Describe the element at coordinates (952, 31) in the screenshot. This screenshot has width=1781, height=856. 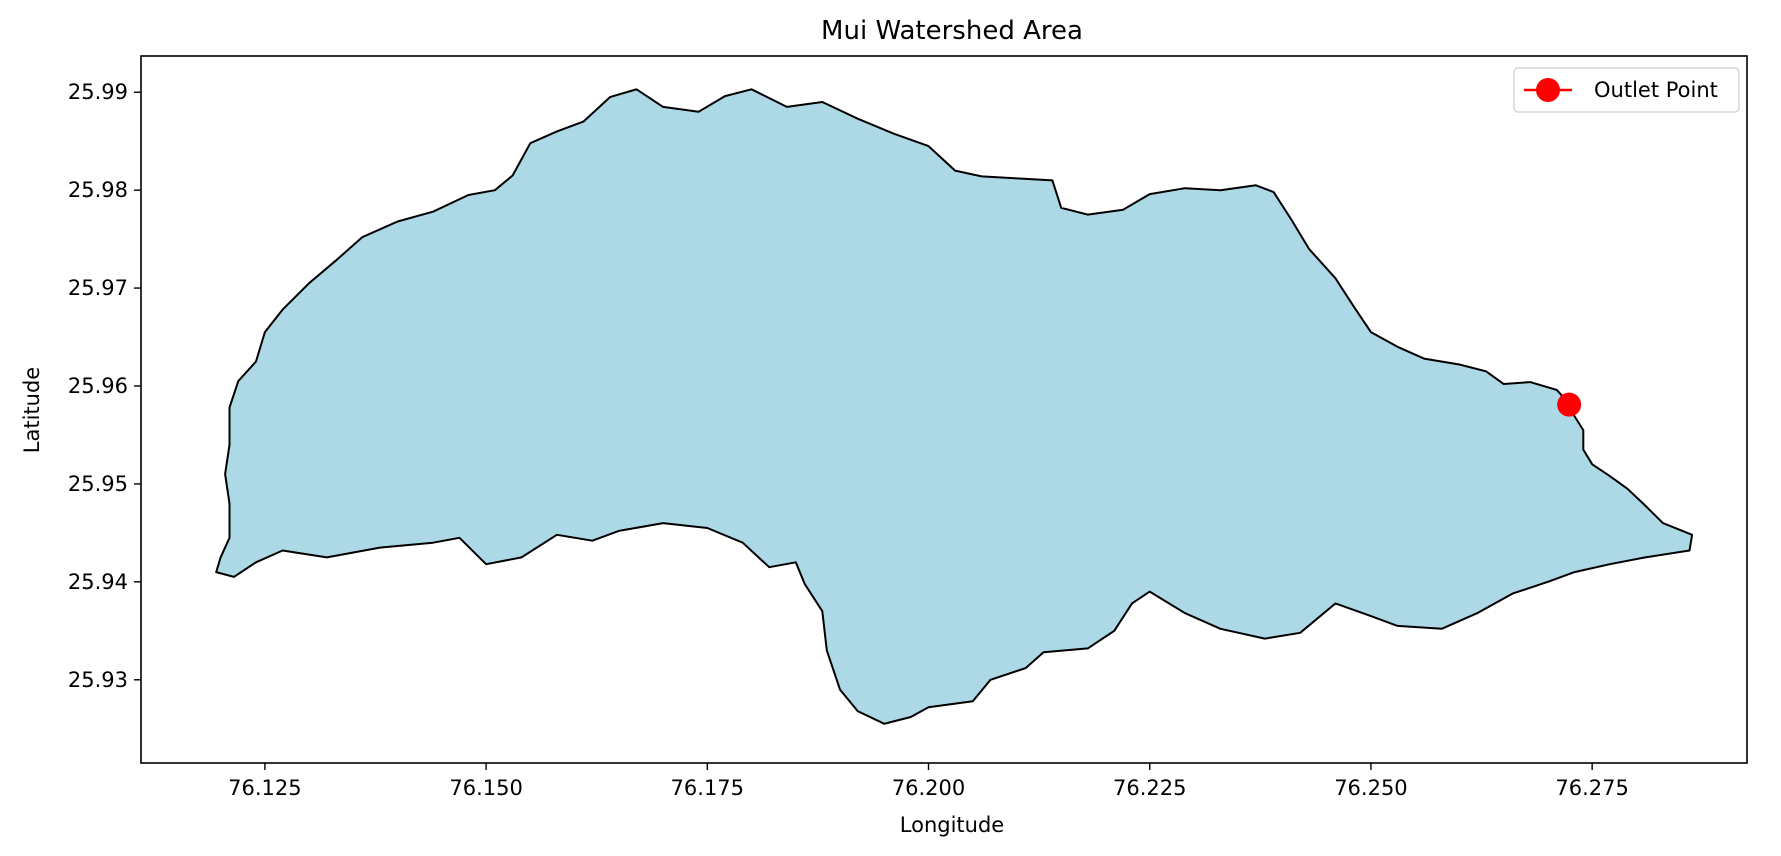
I see `map-title: Mui Watershed Area` at that location.